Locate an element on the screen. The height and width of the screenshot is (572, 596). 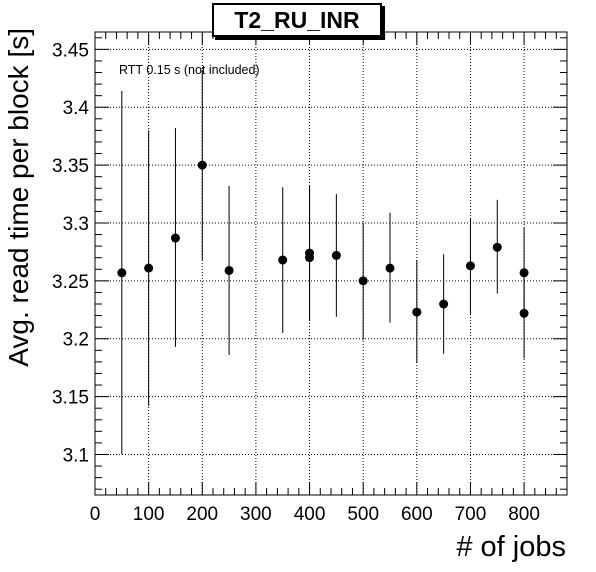
x-tick-label: 0 is located at coordinates (95, 514).